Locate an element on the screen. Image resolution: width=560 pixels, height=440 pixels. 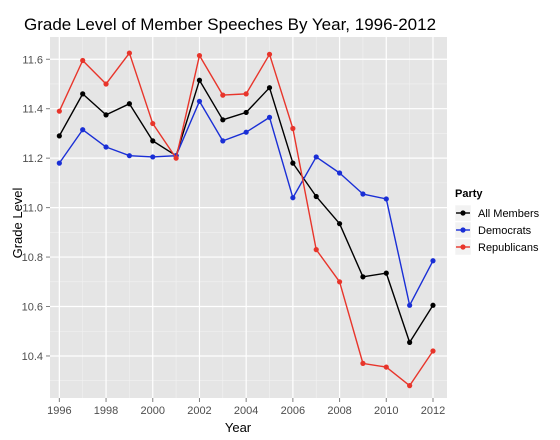
x-axis-title: Year is located at coordinates (238, 427).